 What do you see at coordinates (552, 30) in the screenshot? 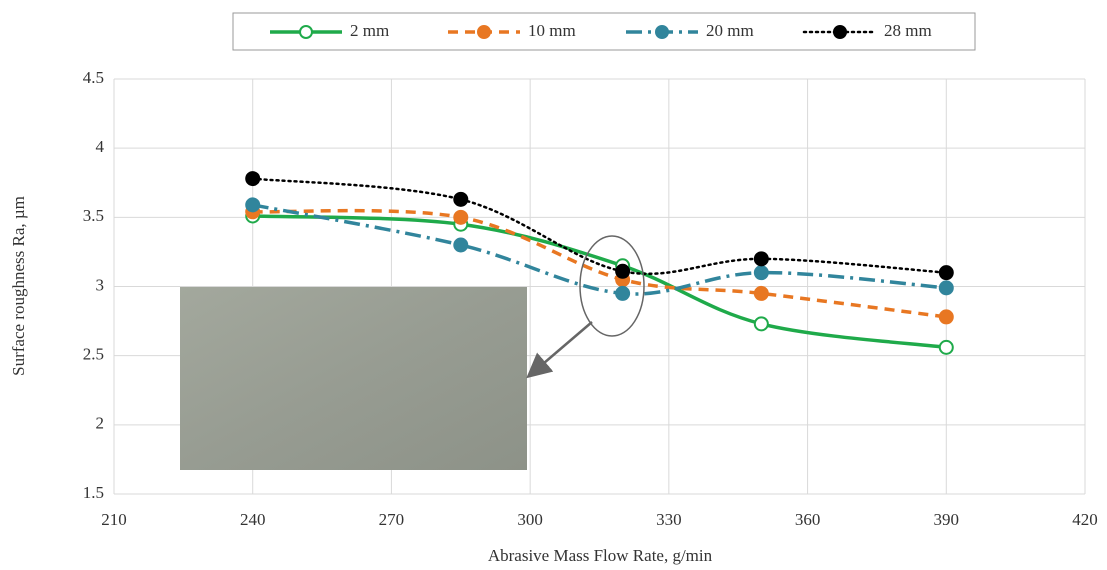
I see `legend-label: 10 mm` at bounding box center [552, 30].